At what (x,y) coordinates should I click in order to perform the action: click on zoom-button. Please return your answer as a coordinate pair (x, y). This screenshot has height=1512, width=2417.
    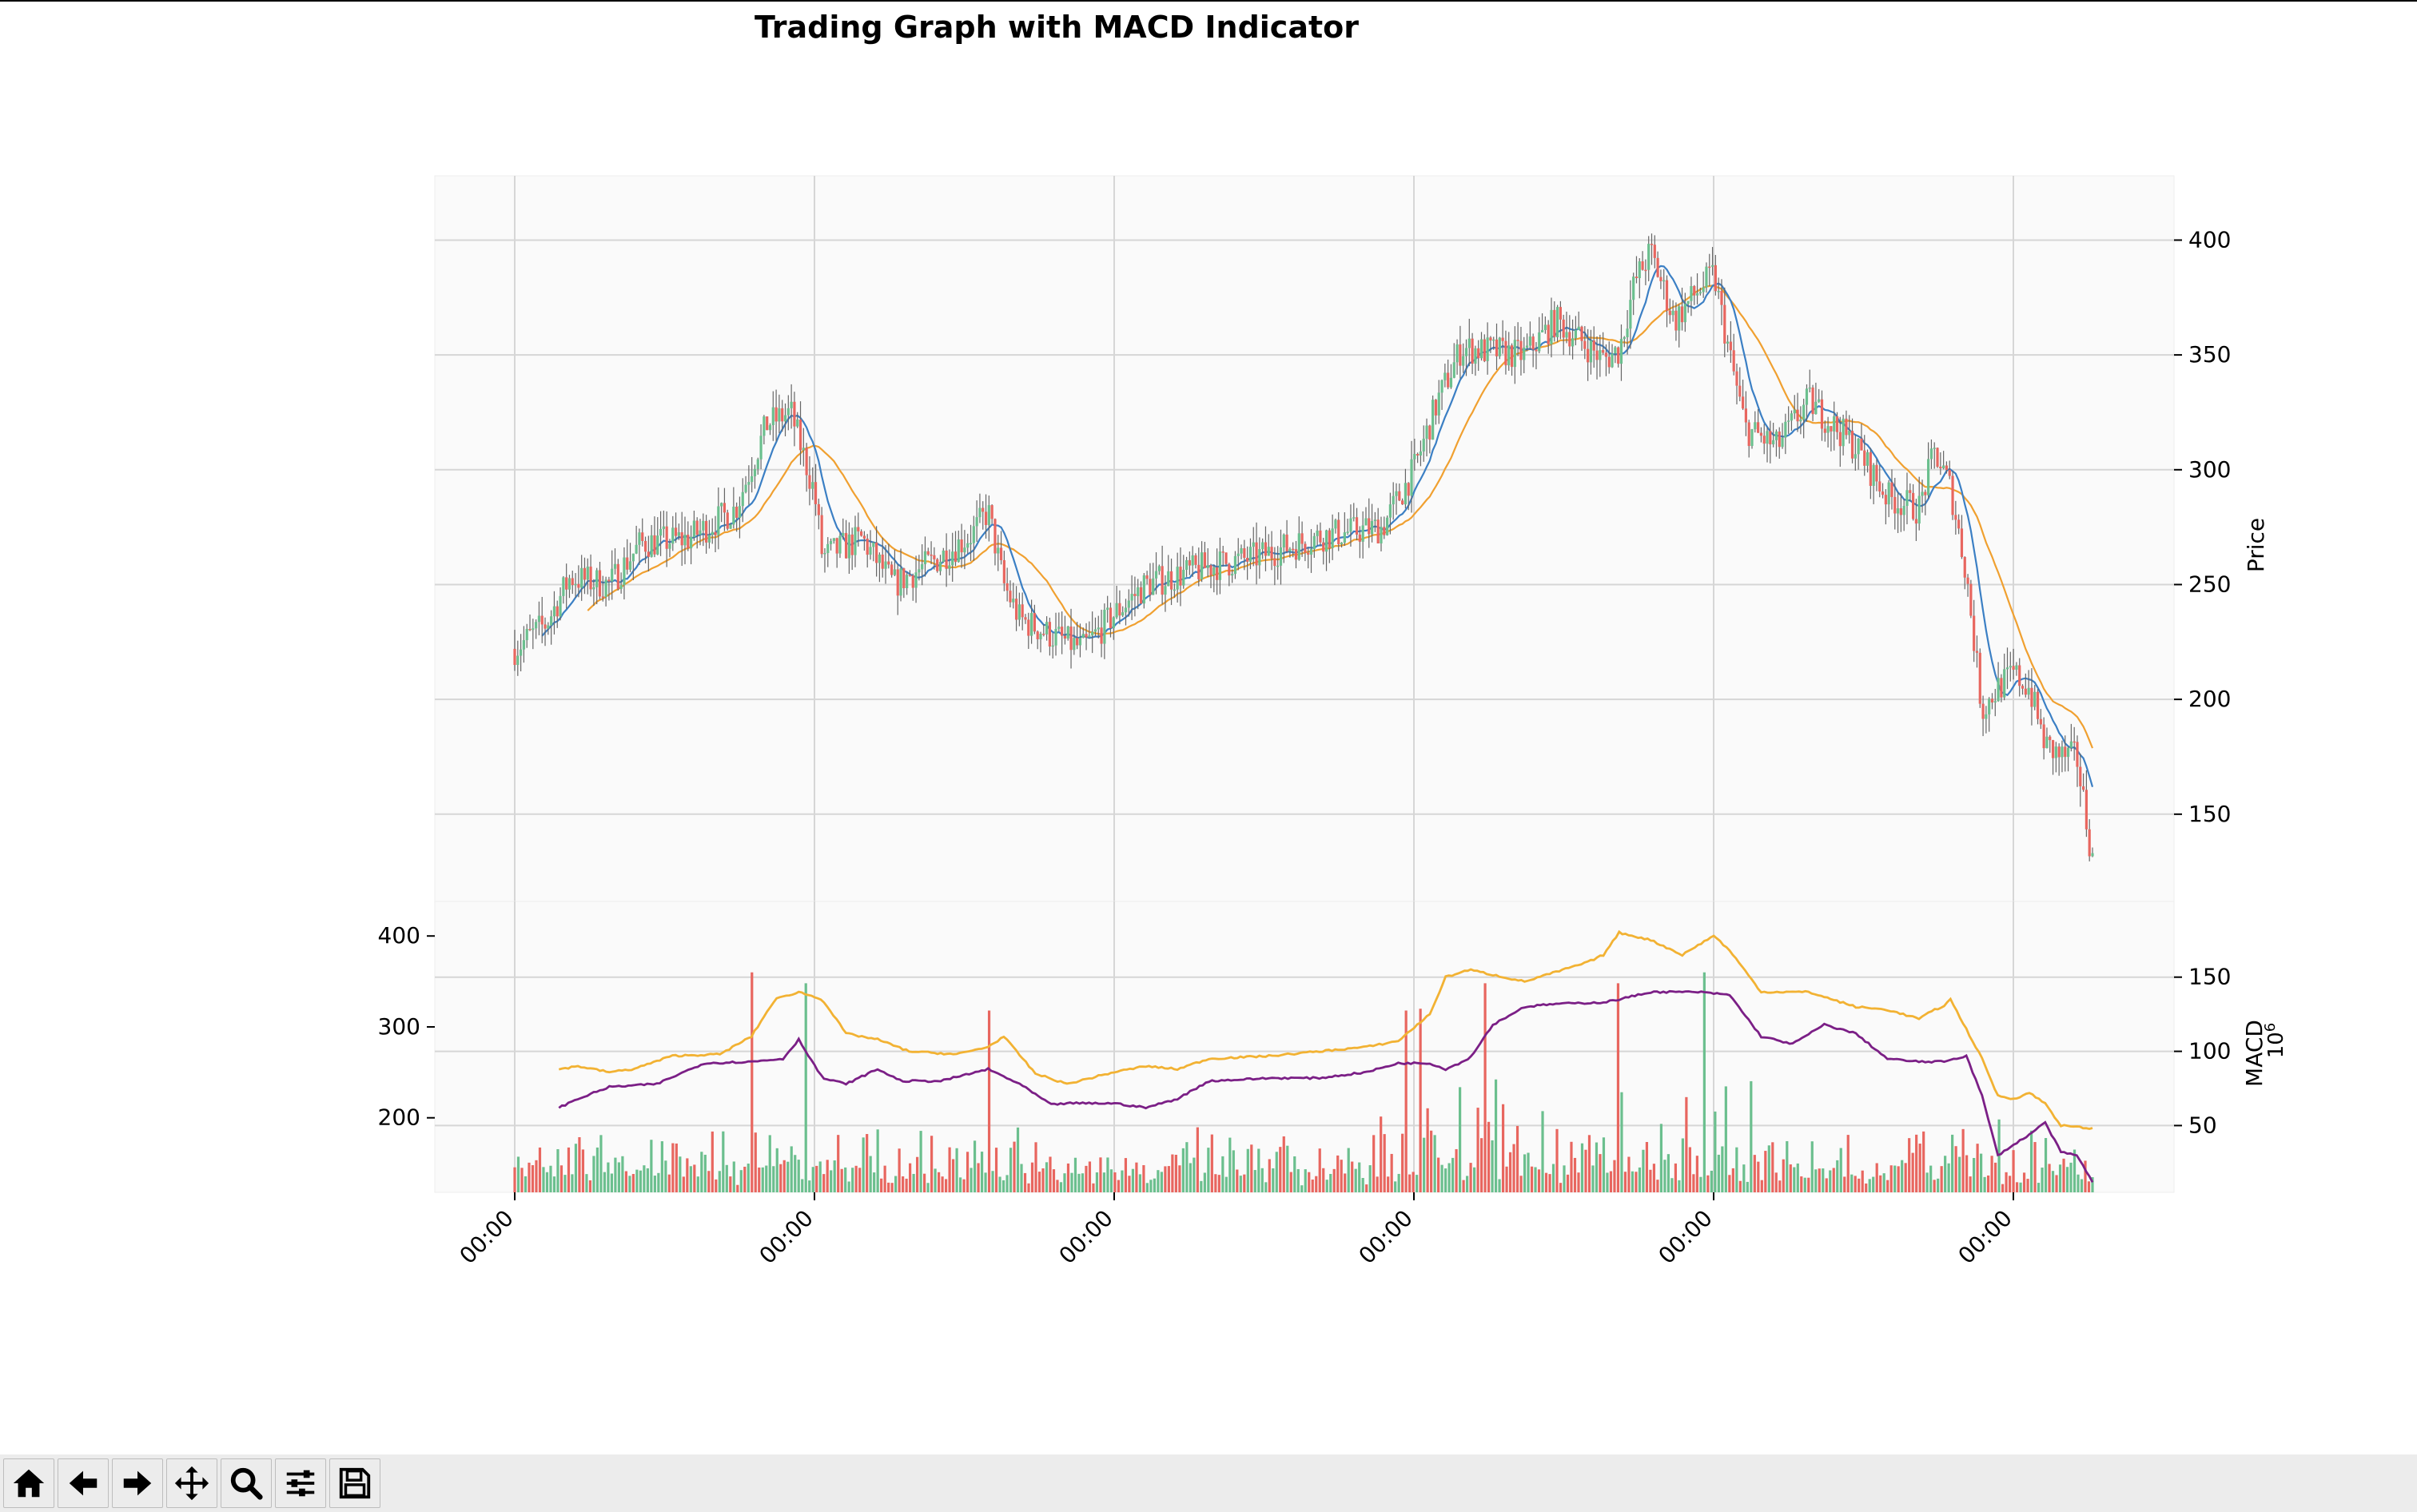
    Looking at the image, I should click on (246, 1483).